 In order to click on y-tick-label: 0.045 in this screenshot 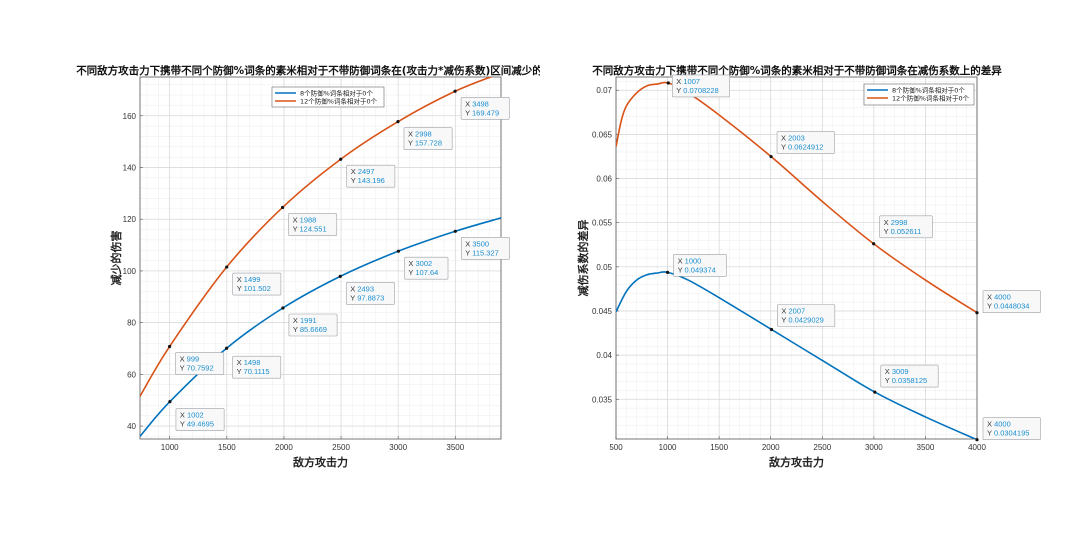, I will do `click(602, 311)`.